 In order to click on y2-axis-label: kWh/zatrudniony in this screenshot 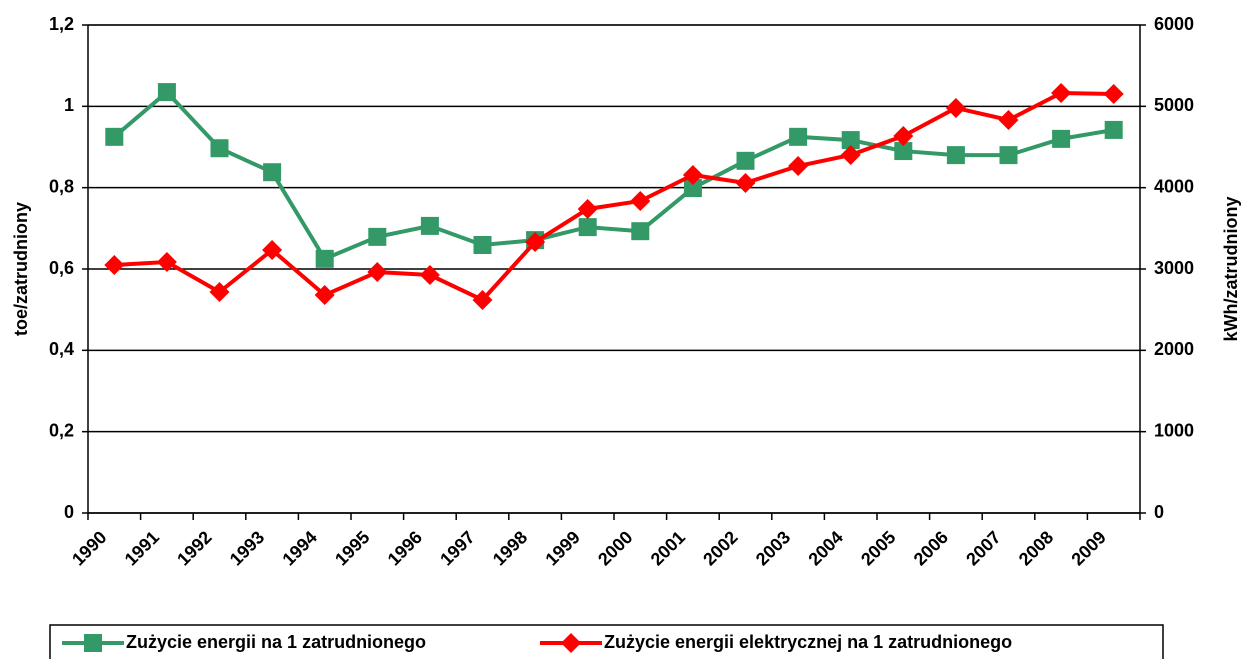, I will do `click(1231, 269)`.